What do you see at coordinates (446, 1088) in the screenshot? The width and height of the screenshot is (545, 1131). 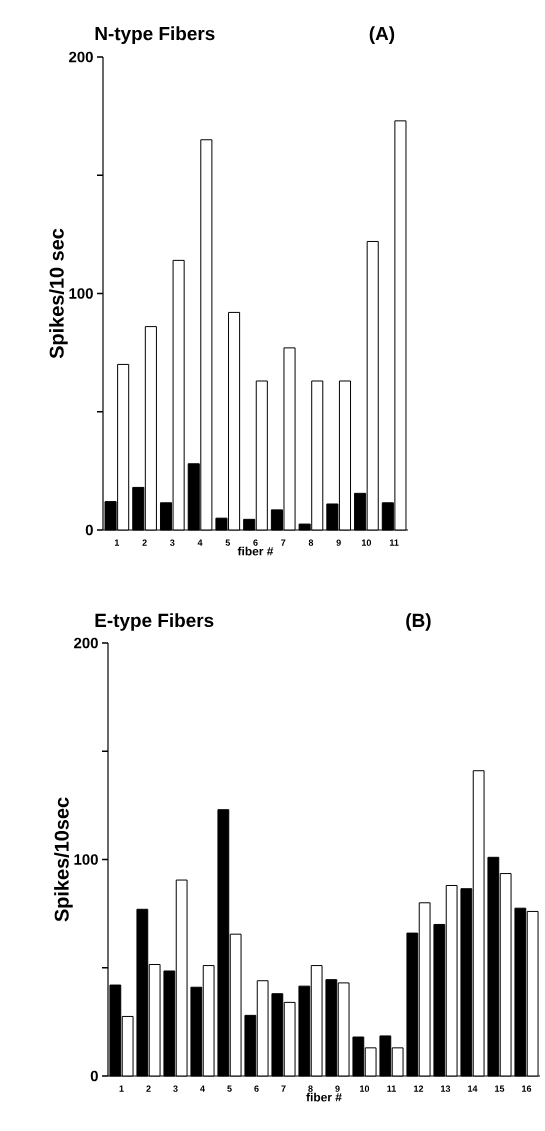 I see `x-tick-label: 13` at bounding box center [446, 1088].